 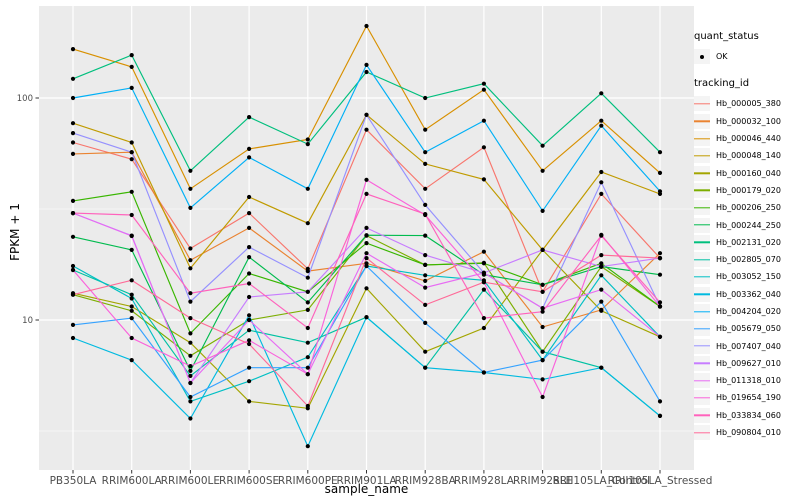 I want to click on legend-item-label: Hb_090804_010, so click(x=748, y=433).